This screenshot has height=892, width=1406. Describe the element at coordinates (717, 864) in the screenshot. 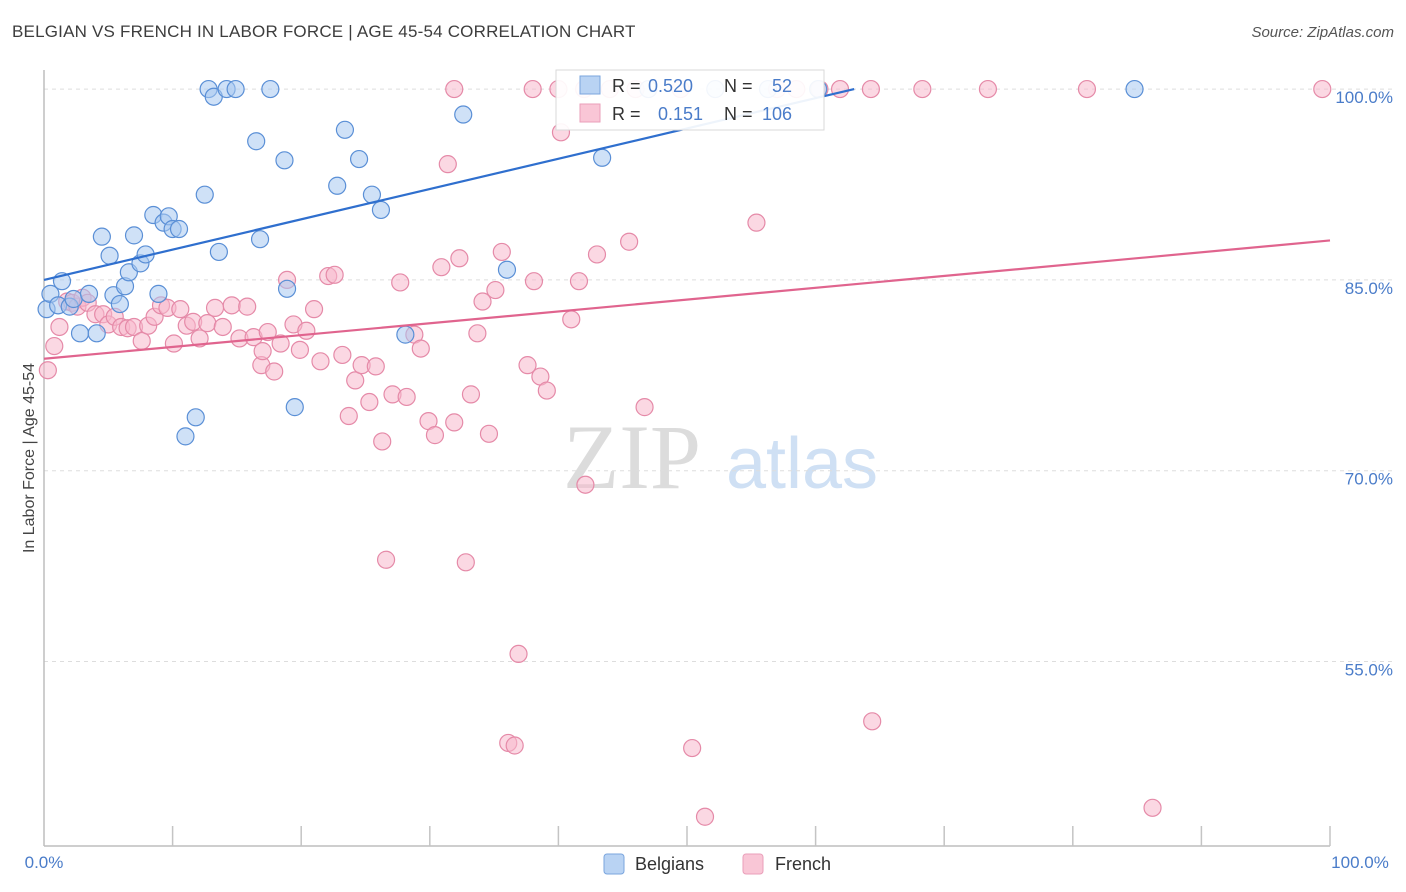

I see `series-legend: Belgians French` at that location.